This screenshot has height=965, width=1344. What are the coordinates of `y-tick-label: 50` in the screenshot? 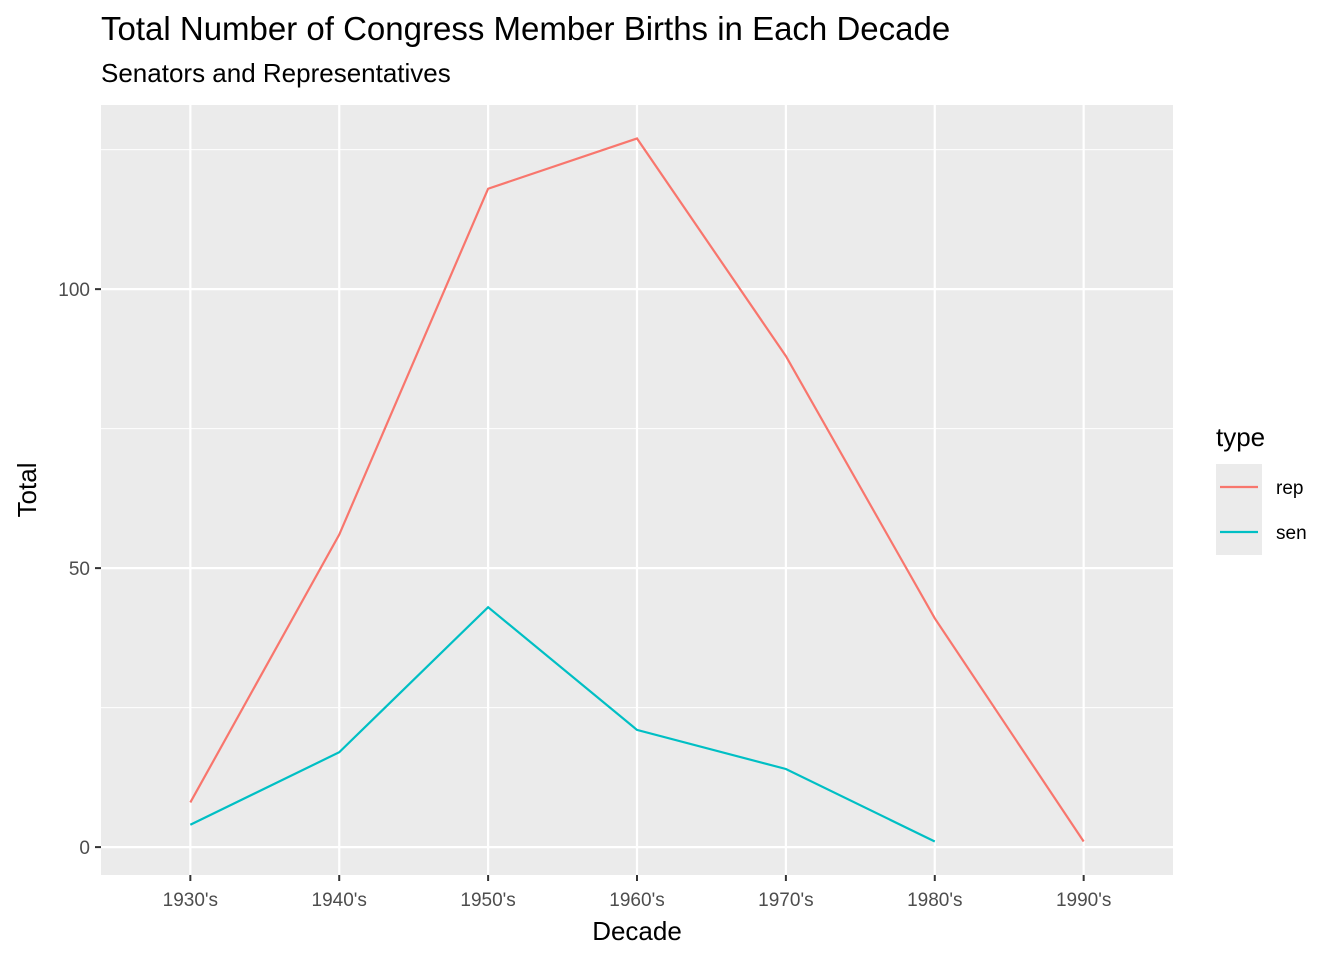 It's located at (79, 569).